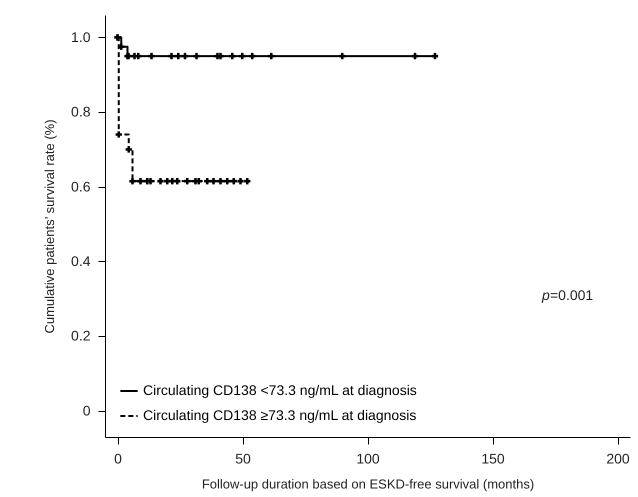 This screenshot has height=497, width=638. I want to click on y-tick-label: 0, so click(86, 410).